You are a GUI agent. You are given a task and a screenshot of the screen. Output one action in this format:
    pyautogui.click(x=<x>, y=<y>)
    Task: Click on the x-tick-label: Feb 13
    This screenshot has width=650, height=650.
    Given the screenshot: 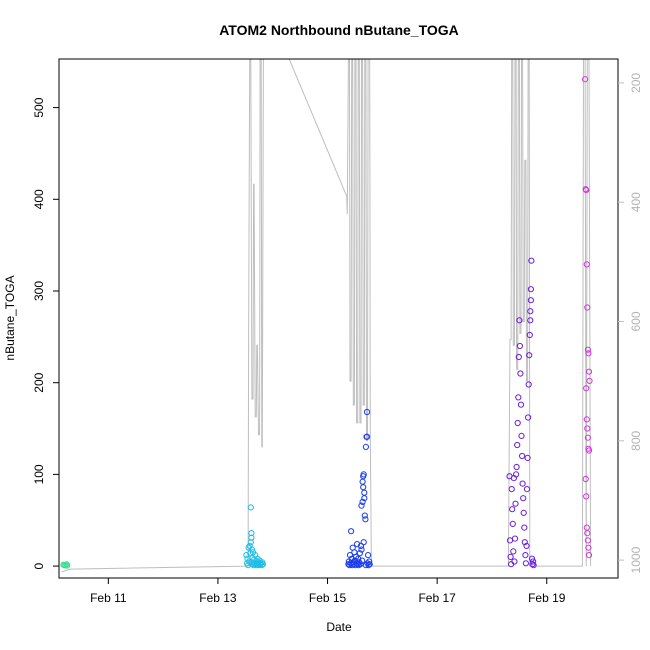 What is the action you would take?
    pyautogui.click(x=218, y=598)
    